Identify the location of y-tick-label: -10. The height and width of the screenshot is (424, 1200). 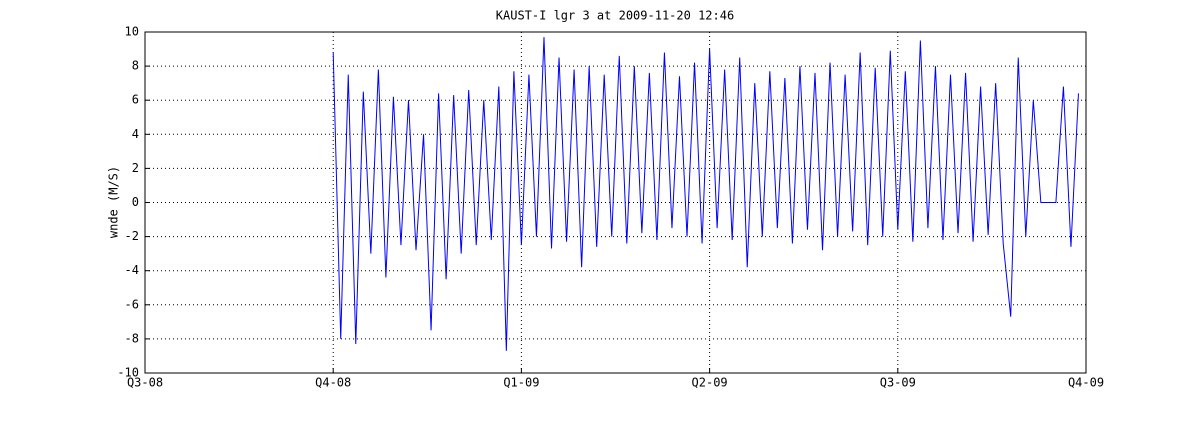
(128, 373).